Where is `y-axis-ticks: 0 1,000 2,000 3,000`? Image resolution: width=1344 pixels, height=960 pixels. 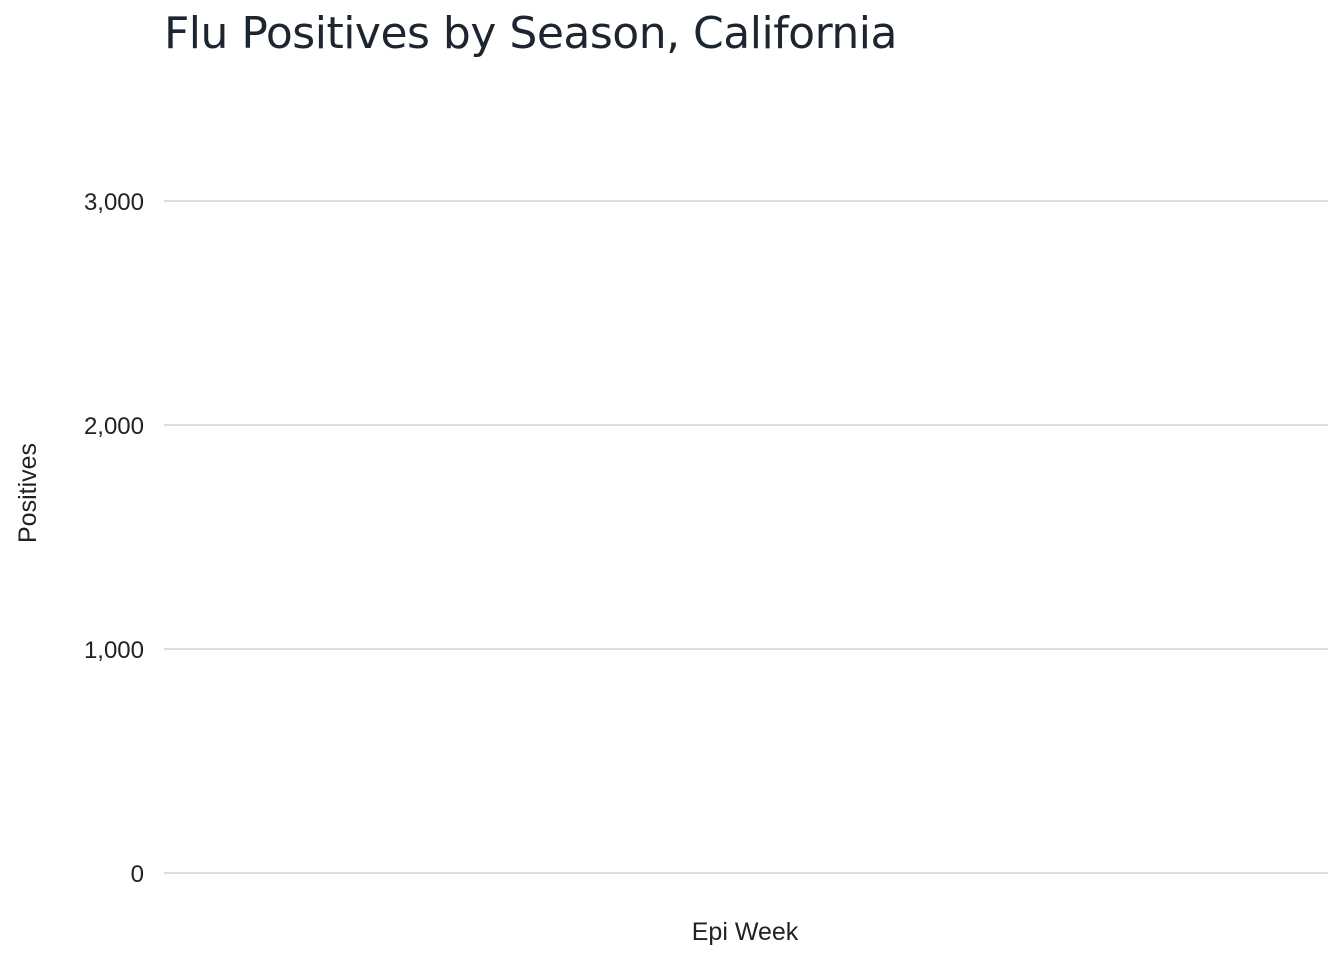
y-axis-ticks: 0 1,000 2,000 3,000 is located at coordinates (114, 538).